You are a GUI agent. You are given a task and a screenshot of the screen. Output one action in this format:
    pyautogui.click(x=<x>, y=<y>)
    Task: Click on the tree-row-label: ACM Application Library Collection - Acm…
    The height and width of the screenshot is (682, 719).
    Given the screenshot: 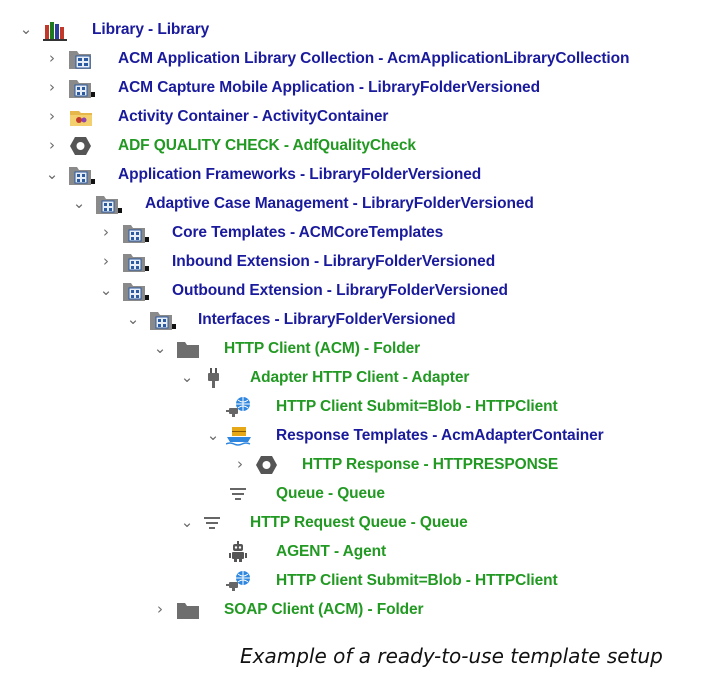 What is the action you would take?
    pyautogui.click(x=374, y=58)
    